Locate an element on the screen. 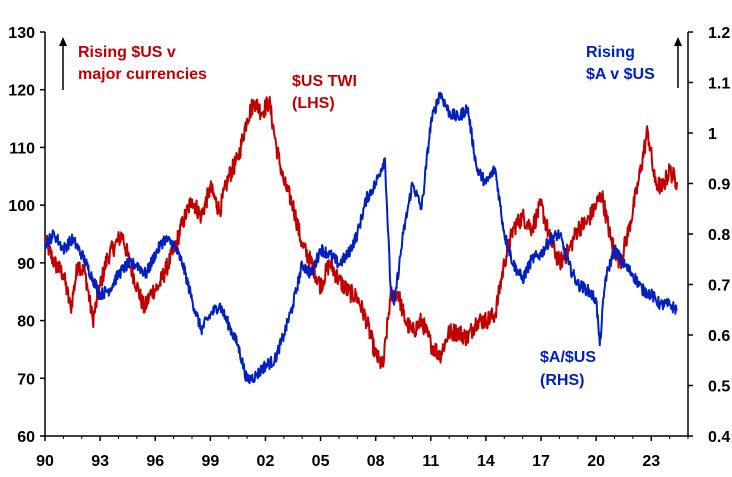 This screenshot has height=477, width=732. left-tick-label: 70 is located at coordinates (26, 379).